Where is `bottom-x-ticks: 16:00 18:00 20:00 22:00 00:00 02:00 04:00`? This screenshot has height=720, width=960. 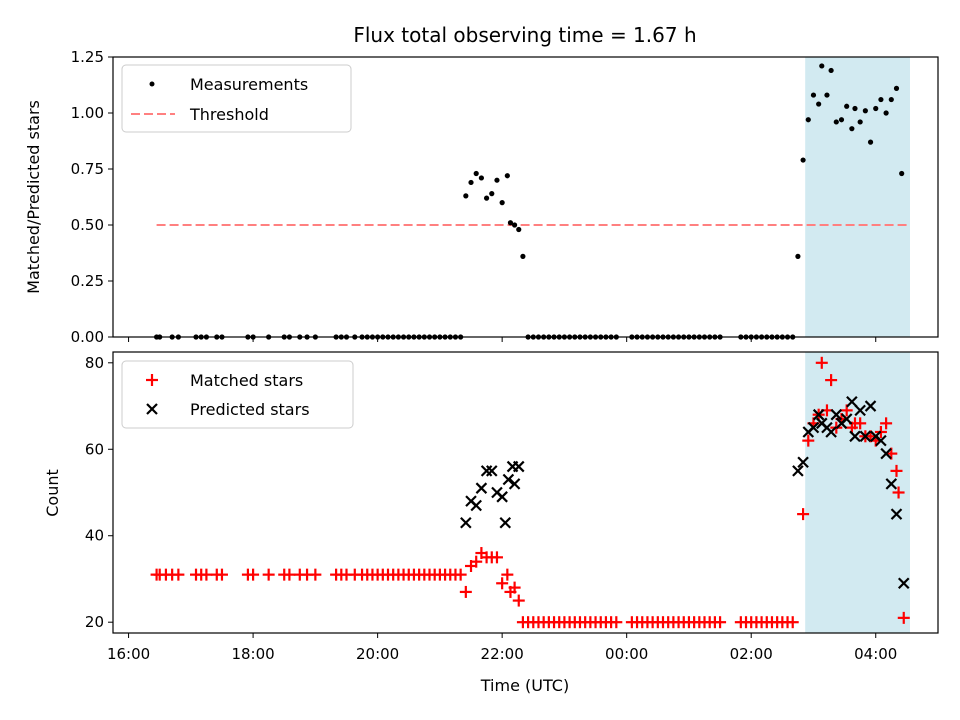
bottom-x-ticks: 16:00 18:00 20:00 22:00 00:00 02:00 04:00 is located at coordinates (502, 648).